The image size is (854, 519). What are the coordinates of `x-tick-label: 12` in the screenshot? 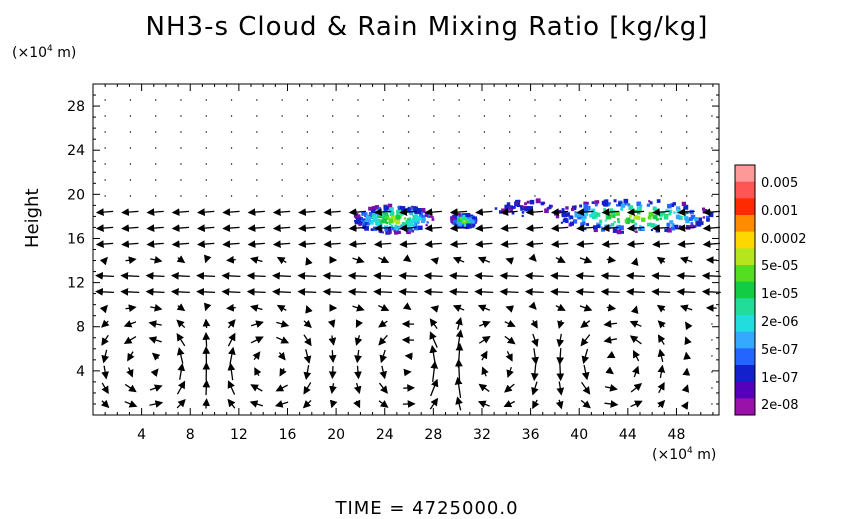 It's located at (239, 435).